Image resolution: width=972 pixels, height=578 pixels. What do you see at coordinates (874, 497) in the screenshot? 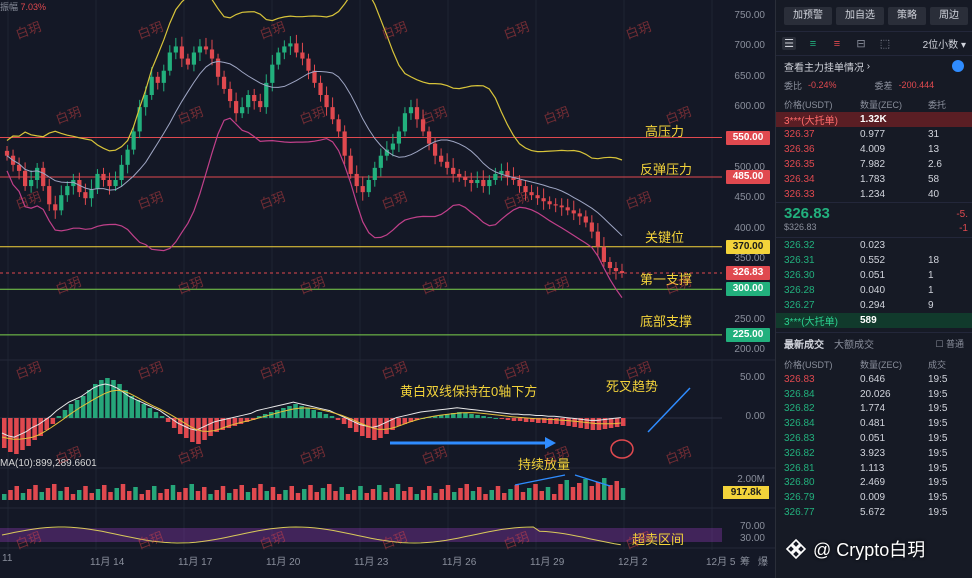
I see `trade-row: 326.79 0.009 19:5` at bounding box center [874, 497].